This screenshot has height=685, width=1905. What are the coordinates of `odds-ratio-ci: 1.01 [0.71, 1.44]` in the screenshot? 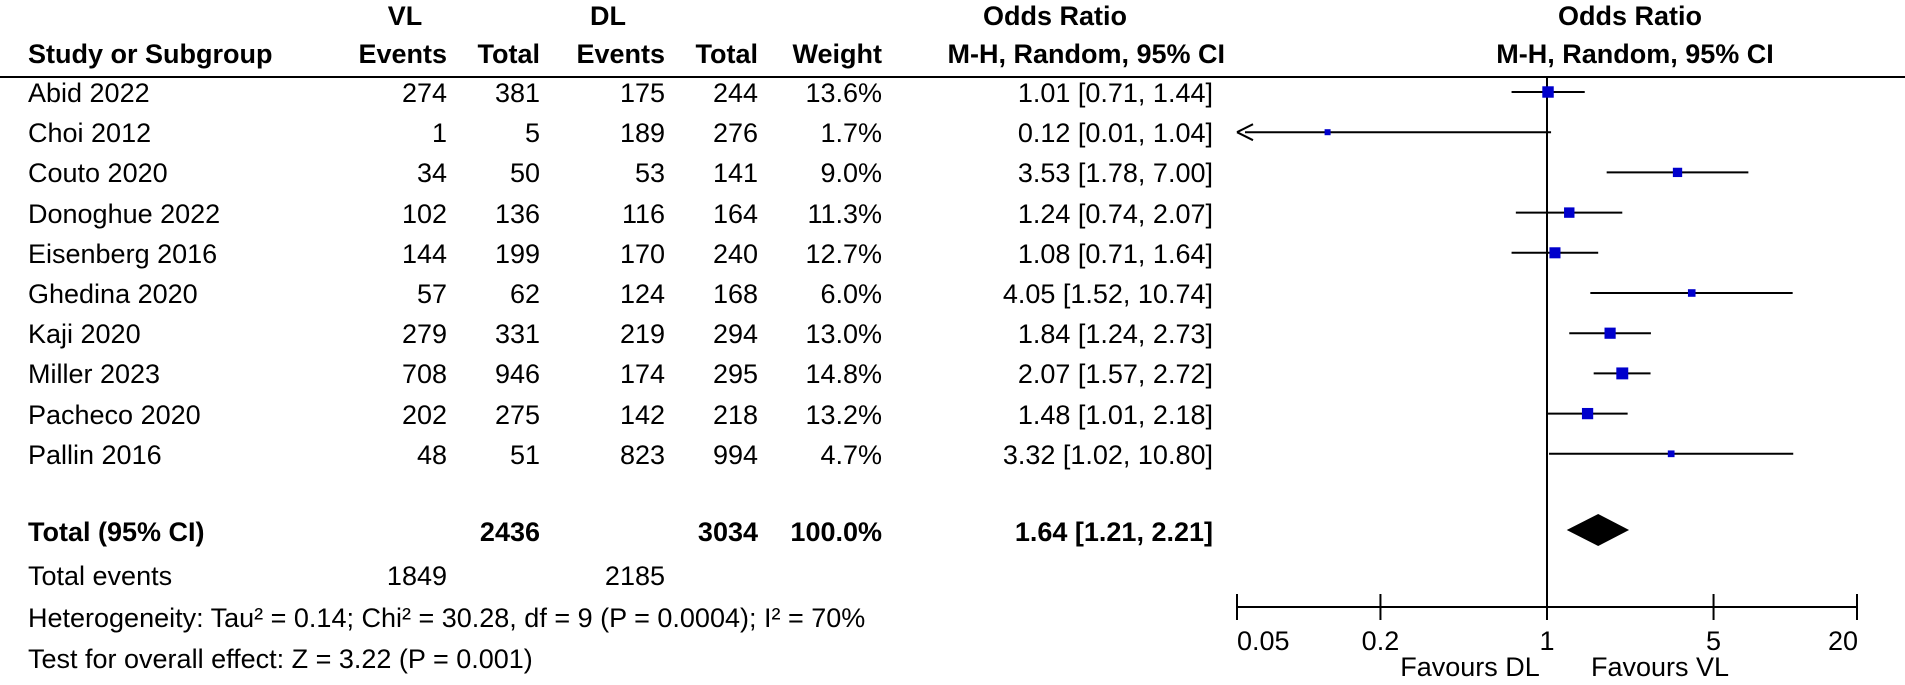 It's located at (1115, 93).